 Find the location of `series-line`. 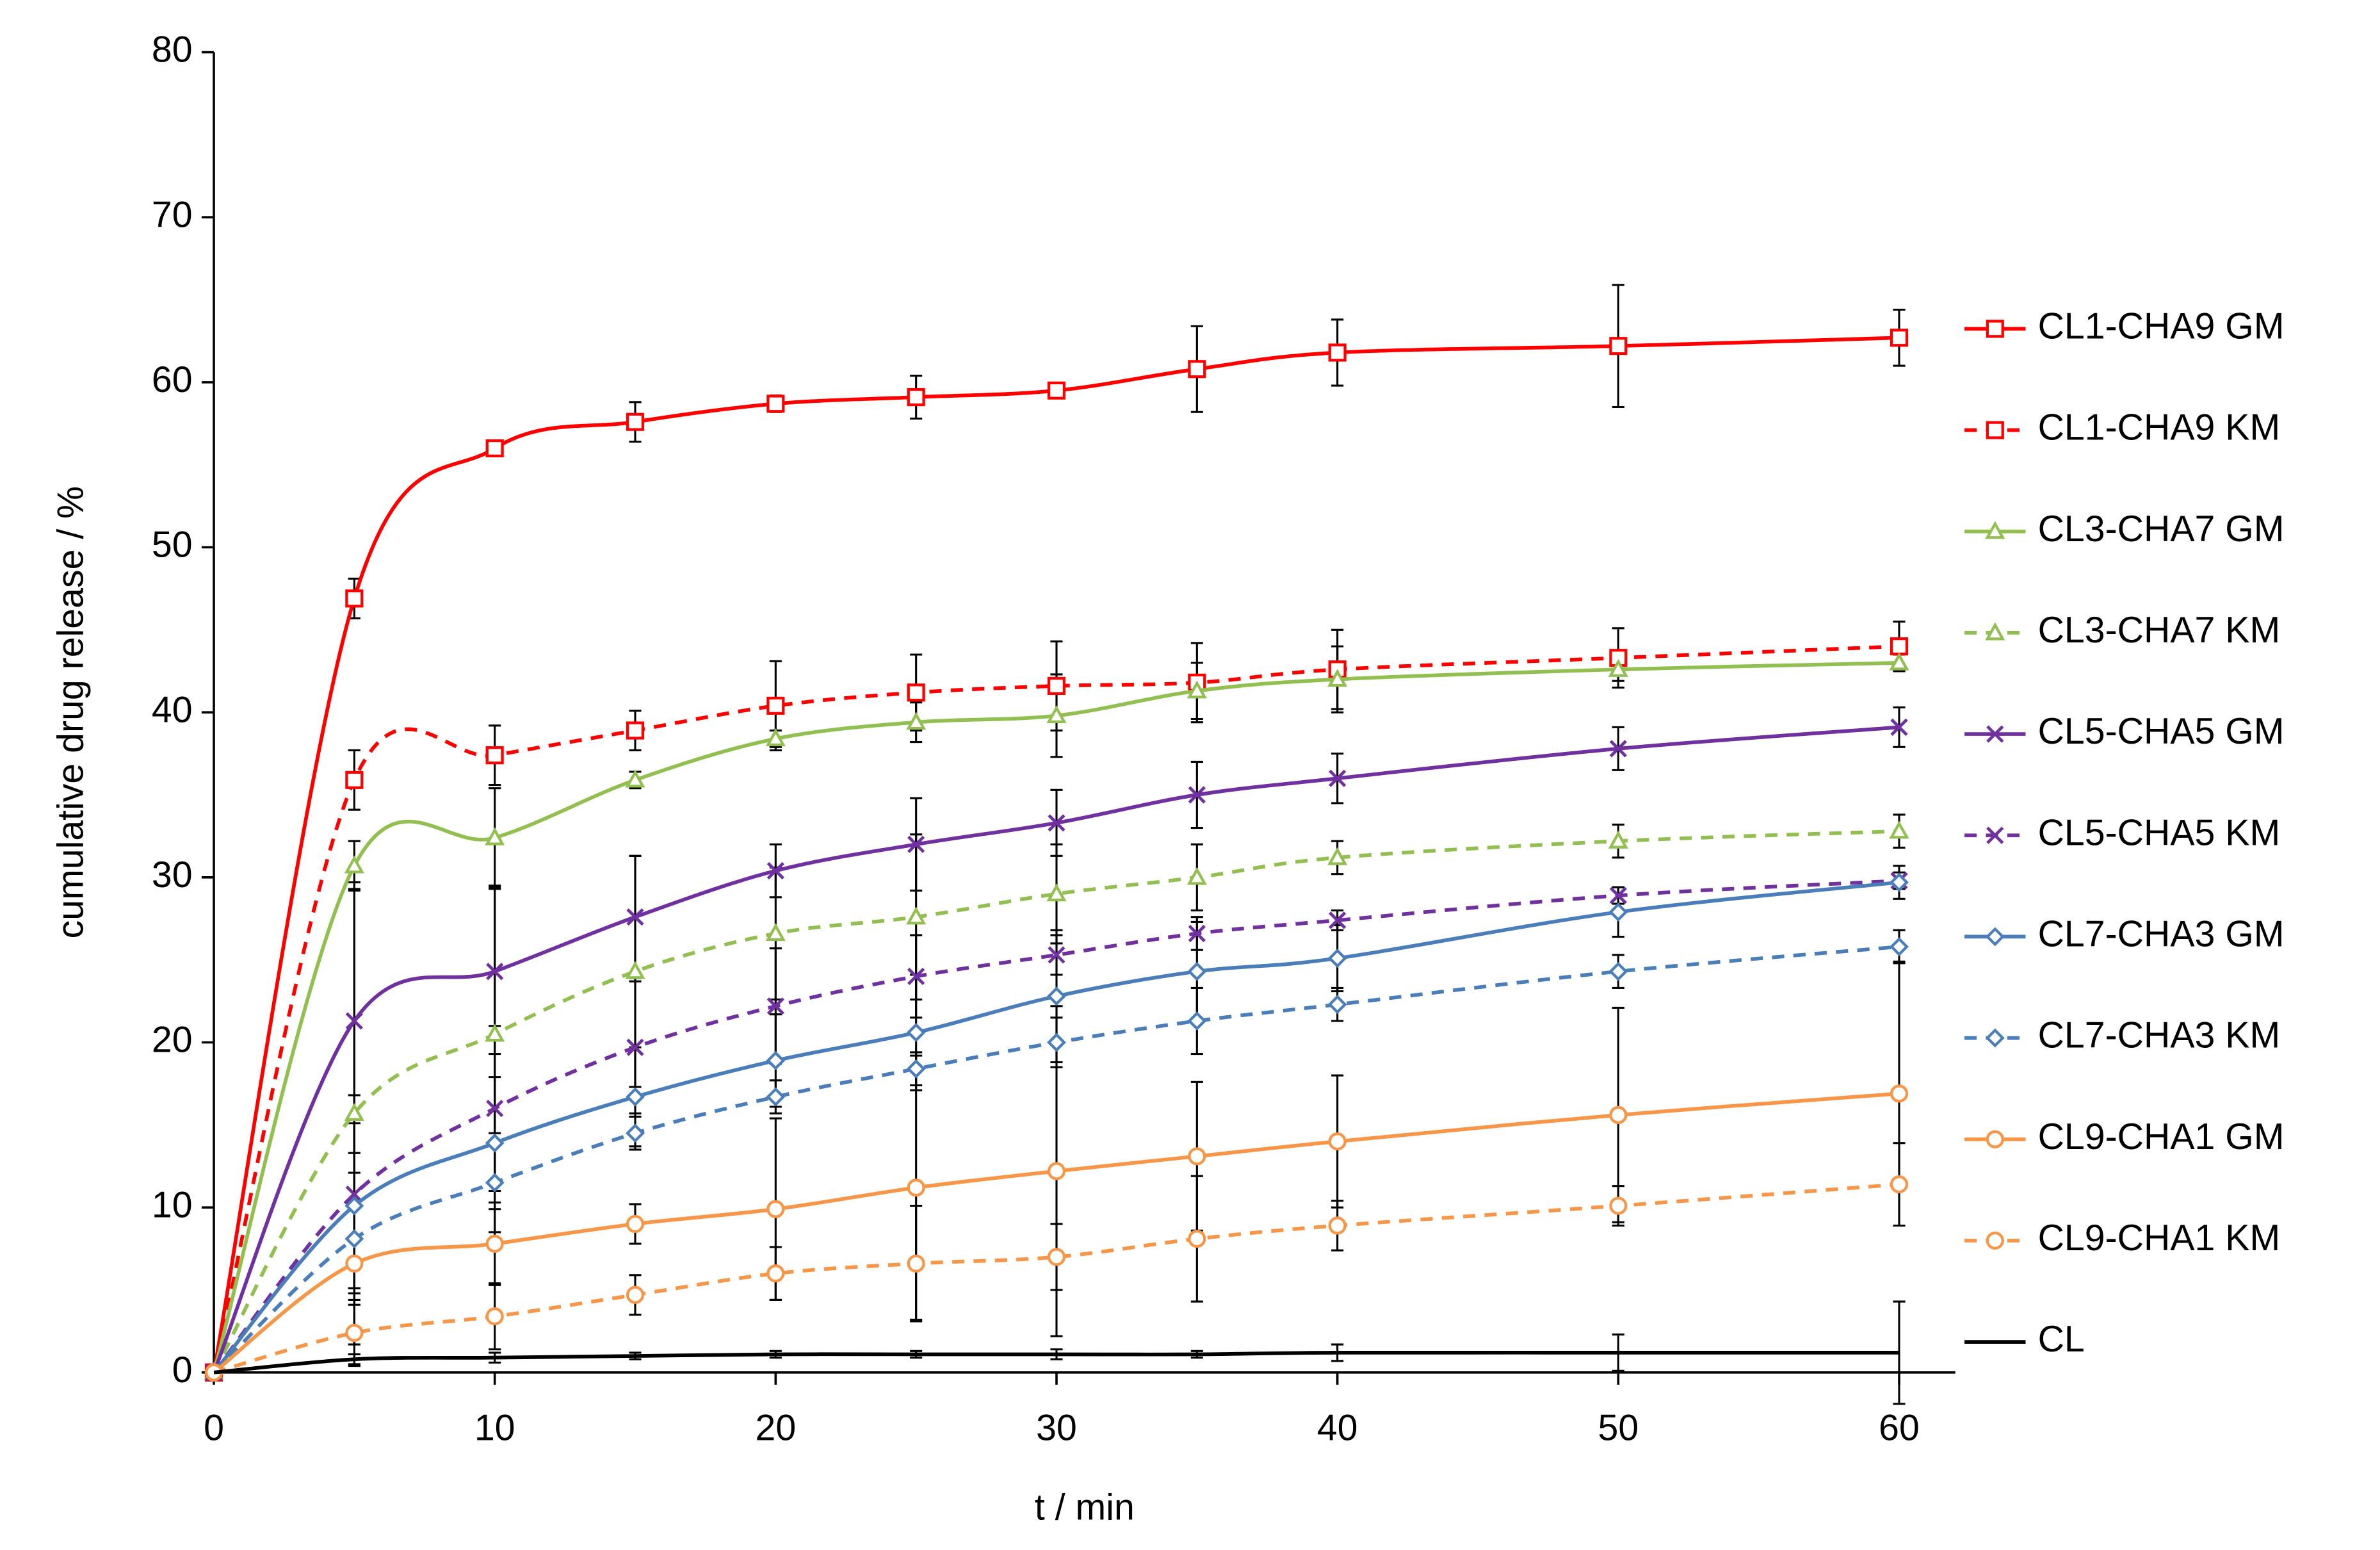

series-line is located at coordinates (1056, 1362).